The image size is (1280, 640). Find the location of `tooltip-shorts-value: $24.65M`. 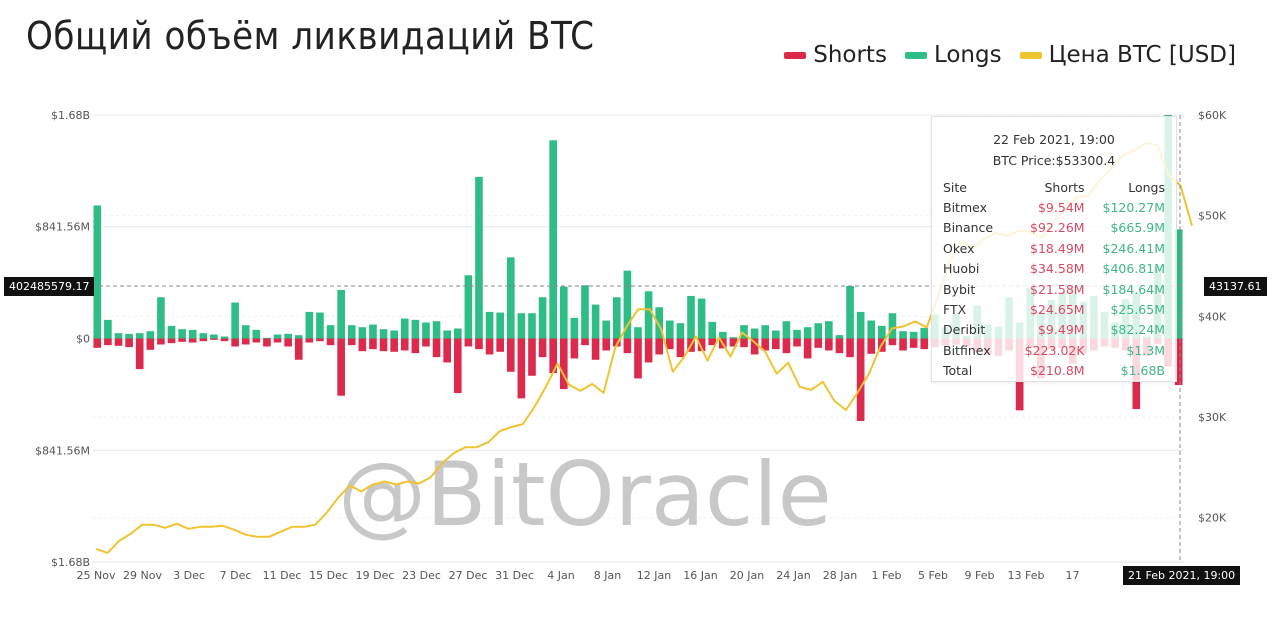

tooltip-shorts-value: $24.65M is located at coordinates (1057, 310).